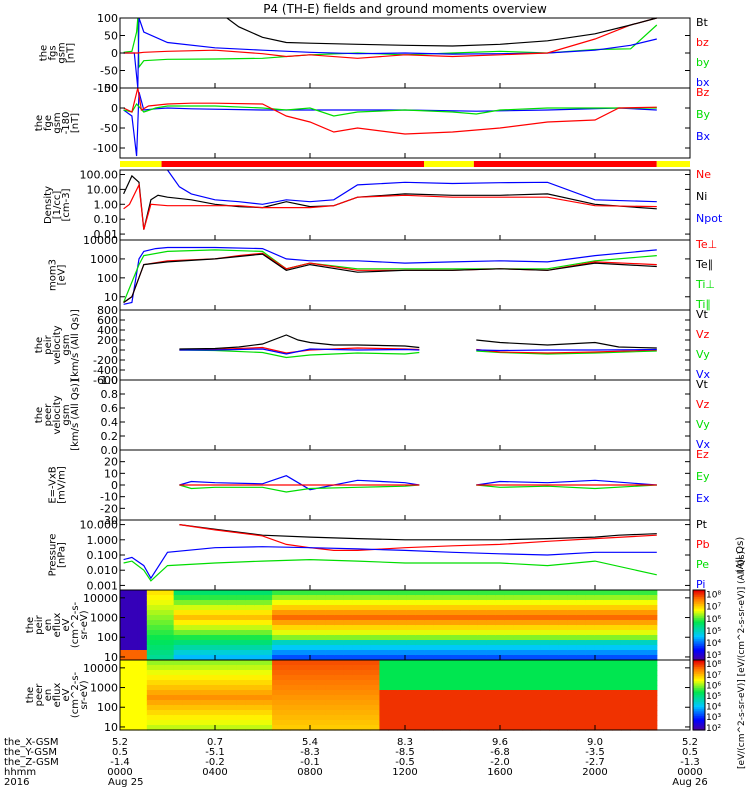 Image resolution: width=750 pixels, height=800 pixels. Describe the element at coordinates (66, 694) in the screenshot. I see `ylabel-line: eV` at that location.